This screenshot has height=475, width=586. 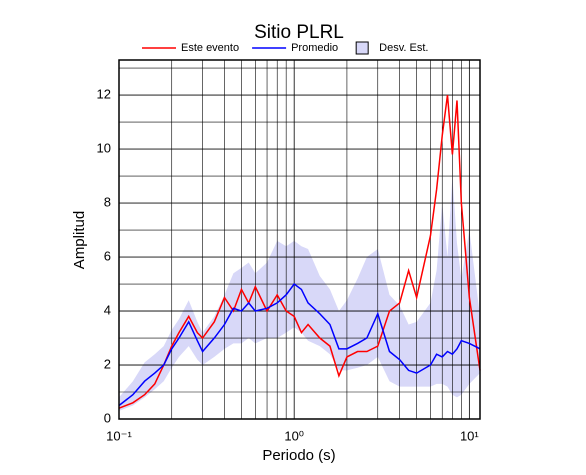 What do you see at coordinates (298, 455) in the screenshot?
I see `x-axis-label: Periodo (s)` at bounding box center [298, 455].